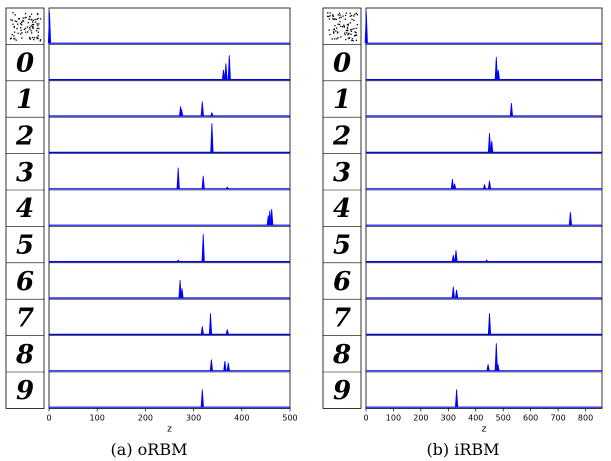 This screenshot has width=611, height=461. Describe the element at coordinates (530, 417) in the screenshot. I see `x-tick-label: 600` at that location.